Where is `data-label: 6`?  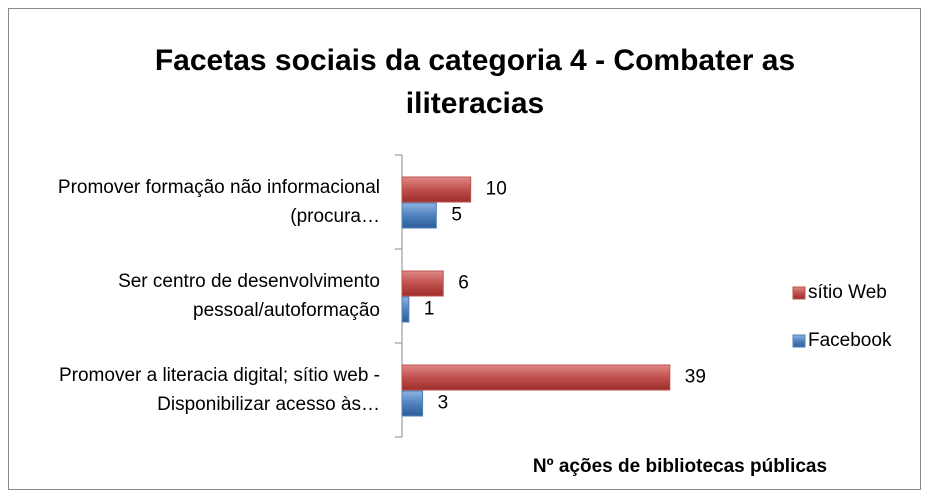 data-label: 6 is located at coordinates (463, 283).